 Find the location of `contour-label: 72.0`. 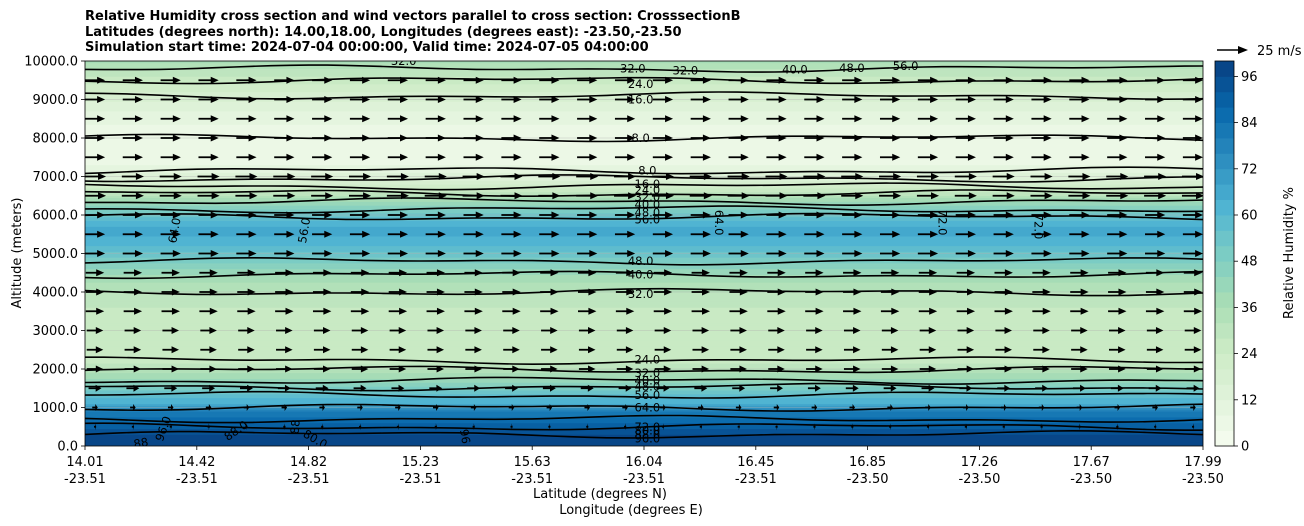

contour-label: 72.0 is located at coordinates (1039, 227).